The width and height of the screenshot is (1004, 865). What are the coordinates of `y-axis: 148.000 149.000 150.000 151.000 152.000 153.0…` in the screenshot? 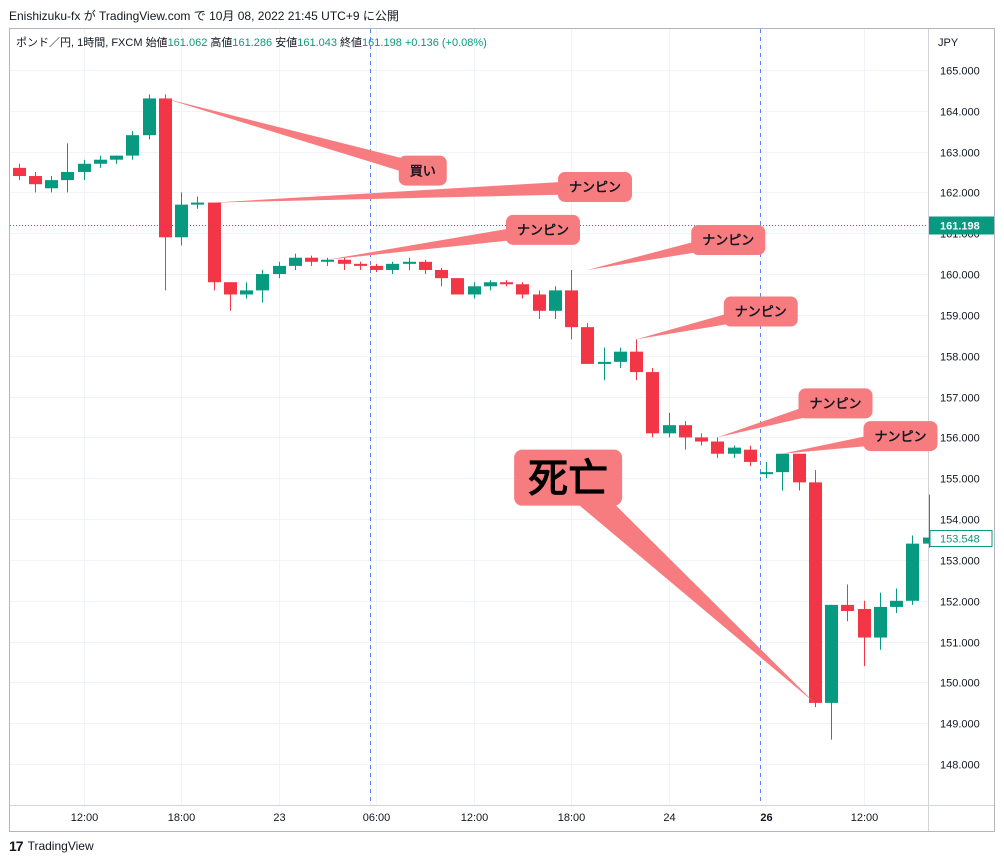 It's located at (961, 419).